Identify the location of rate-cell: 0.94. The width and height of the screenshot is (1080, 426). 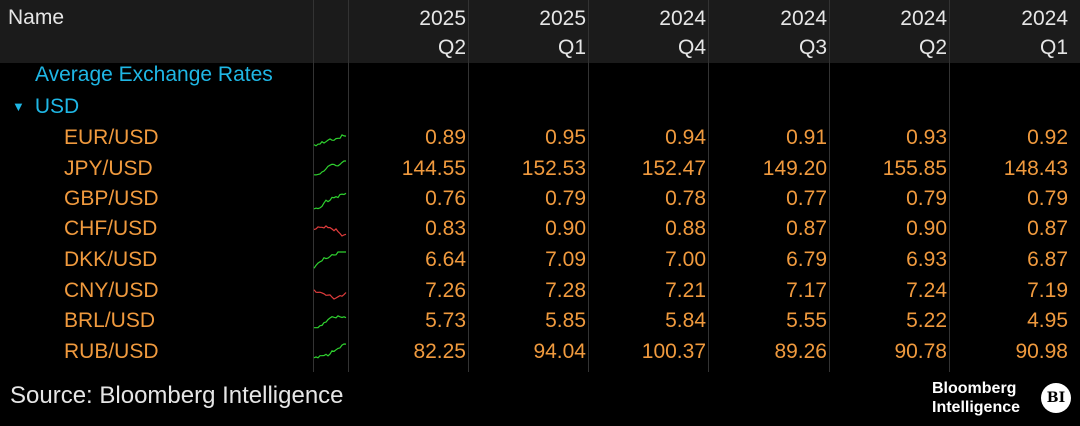
(685, 137).